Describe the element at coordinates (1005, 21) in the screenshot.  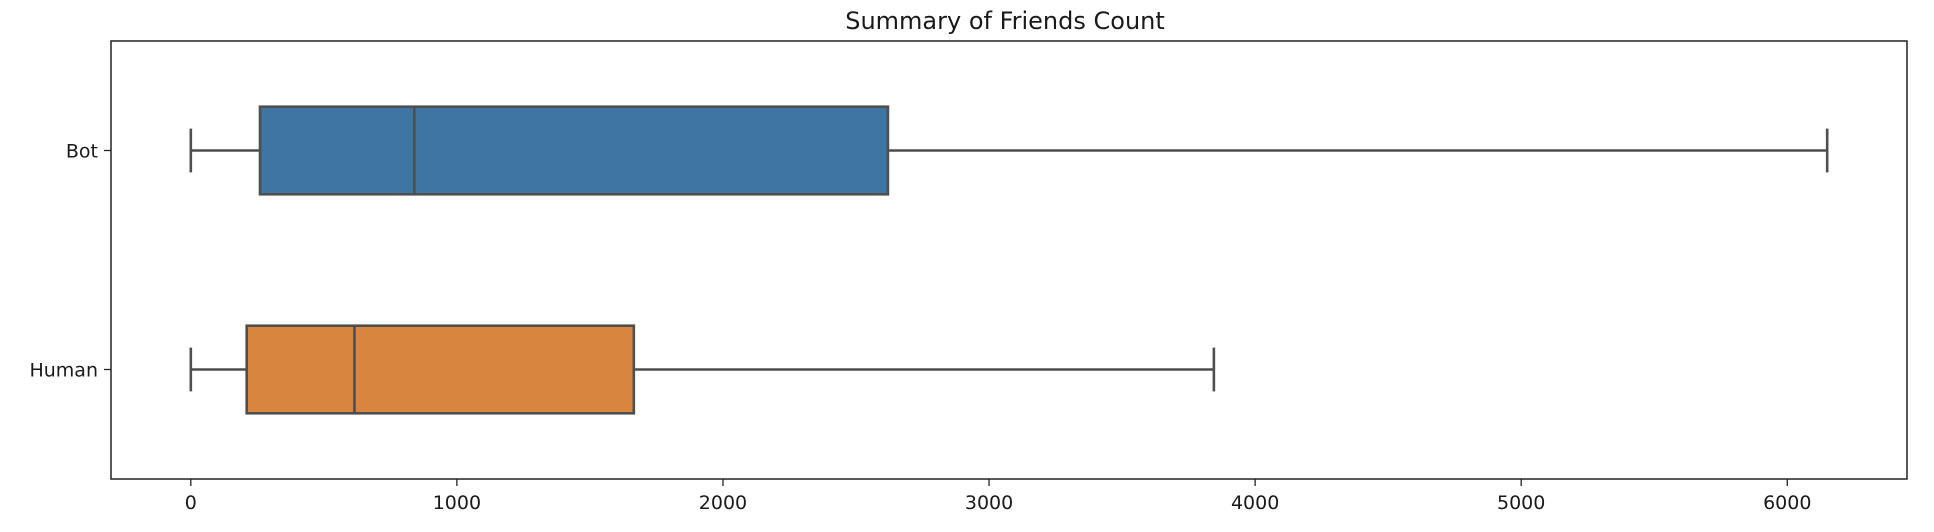
I see `chart-title: Summary of Friends Count` at that location.